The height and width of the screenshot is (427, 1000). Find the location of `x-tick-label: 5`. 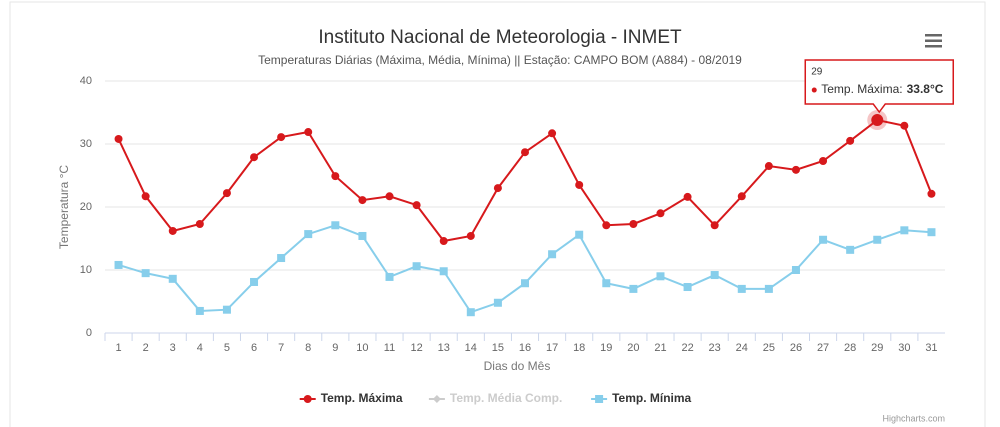

x-tick-label: 5 is located at coordinates (227, 348).